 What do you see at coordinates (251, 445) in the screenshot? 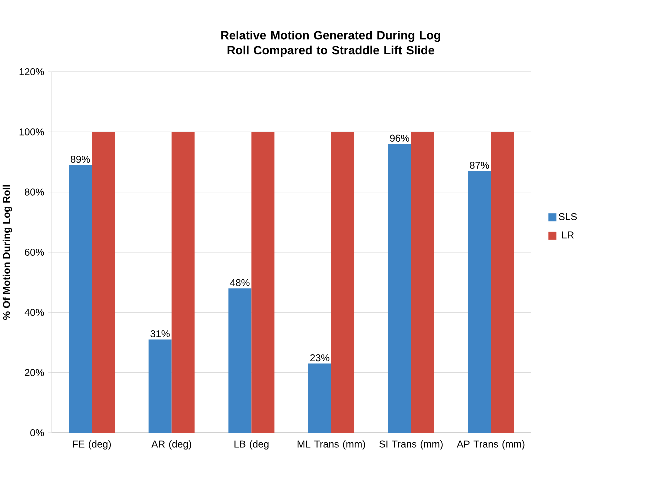
I see `x-tick-label: LB (deg` at bounding box center [251, 445].